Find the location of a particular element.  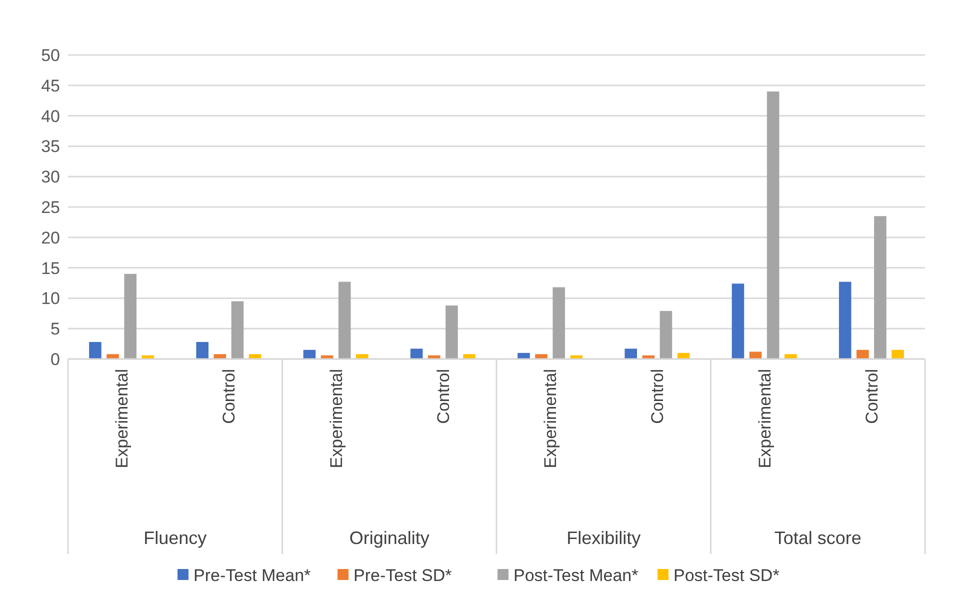

y-tick-label: 35 is located at coordinates (50, 146).